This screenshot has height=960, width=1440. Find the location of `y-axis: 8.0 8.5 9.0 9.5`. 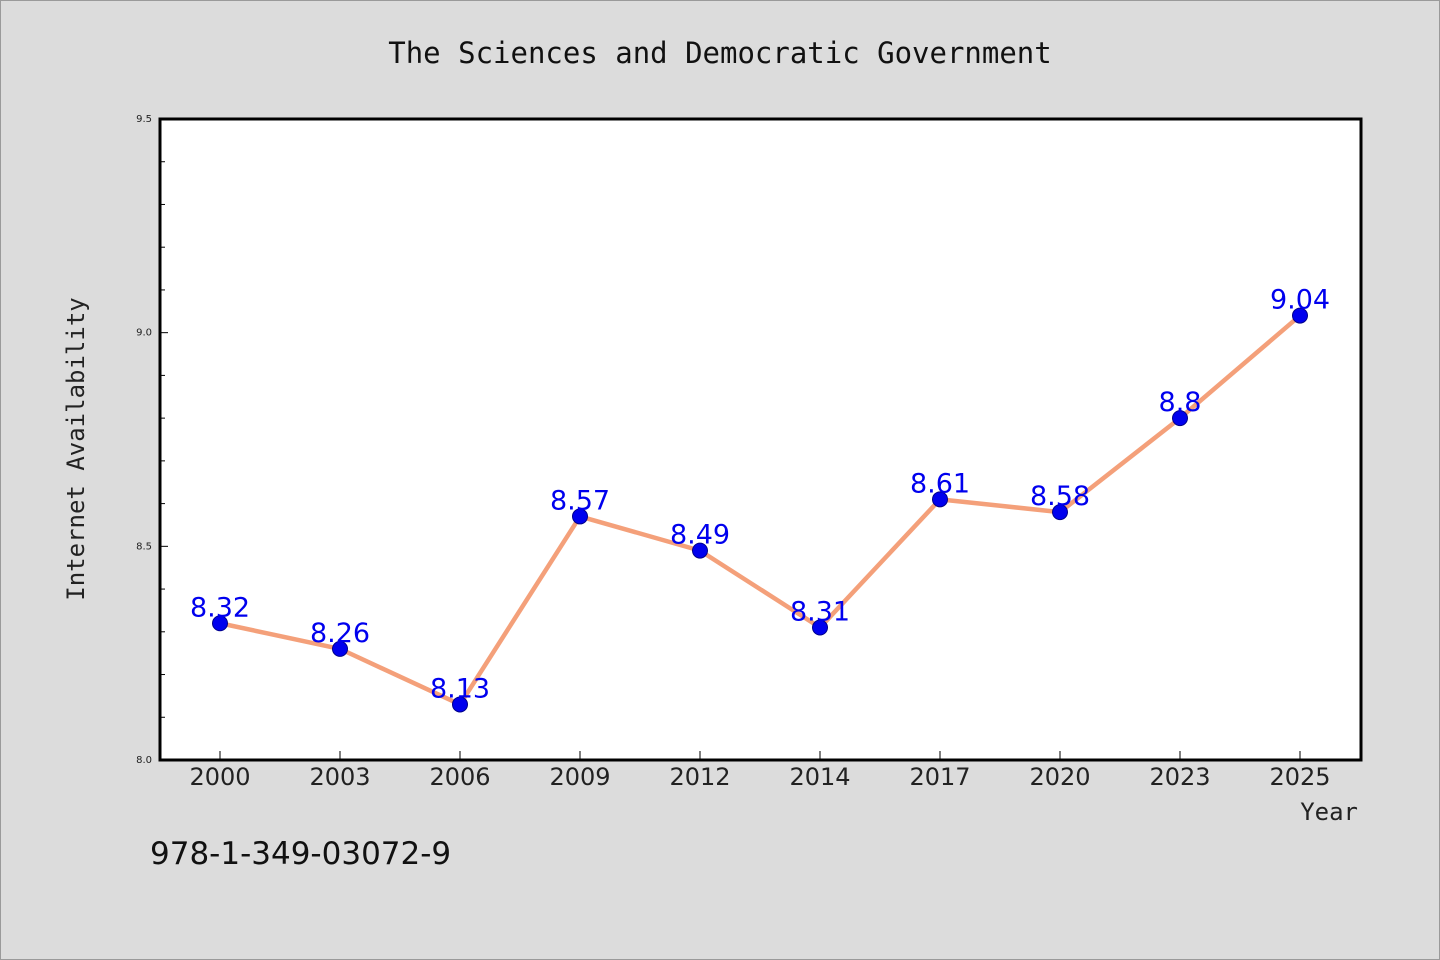

y-axis: 8.0 8.5 9.0 9.5 is located at coordinates (152, 440).